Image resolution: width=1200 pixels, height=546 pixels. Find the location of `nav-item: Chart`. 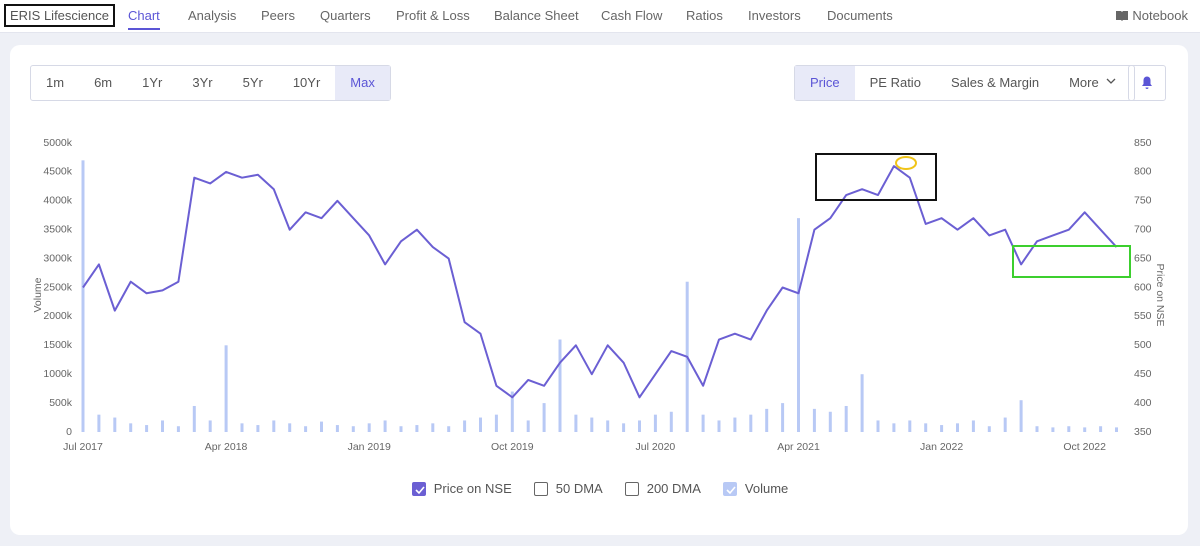

nav-item: Chart is located at coordinates (144, 19).